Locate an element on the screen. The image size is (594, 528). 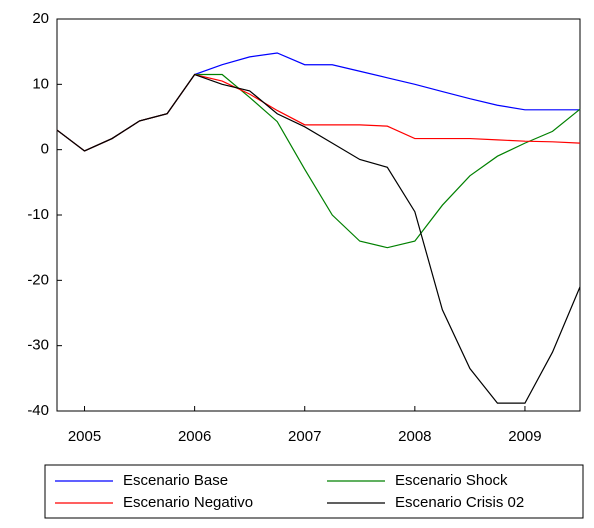
series-line is located at coordinates (318, 112).